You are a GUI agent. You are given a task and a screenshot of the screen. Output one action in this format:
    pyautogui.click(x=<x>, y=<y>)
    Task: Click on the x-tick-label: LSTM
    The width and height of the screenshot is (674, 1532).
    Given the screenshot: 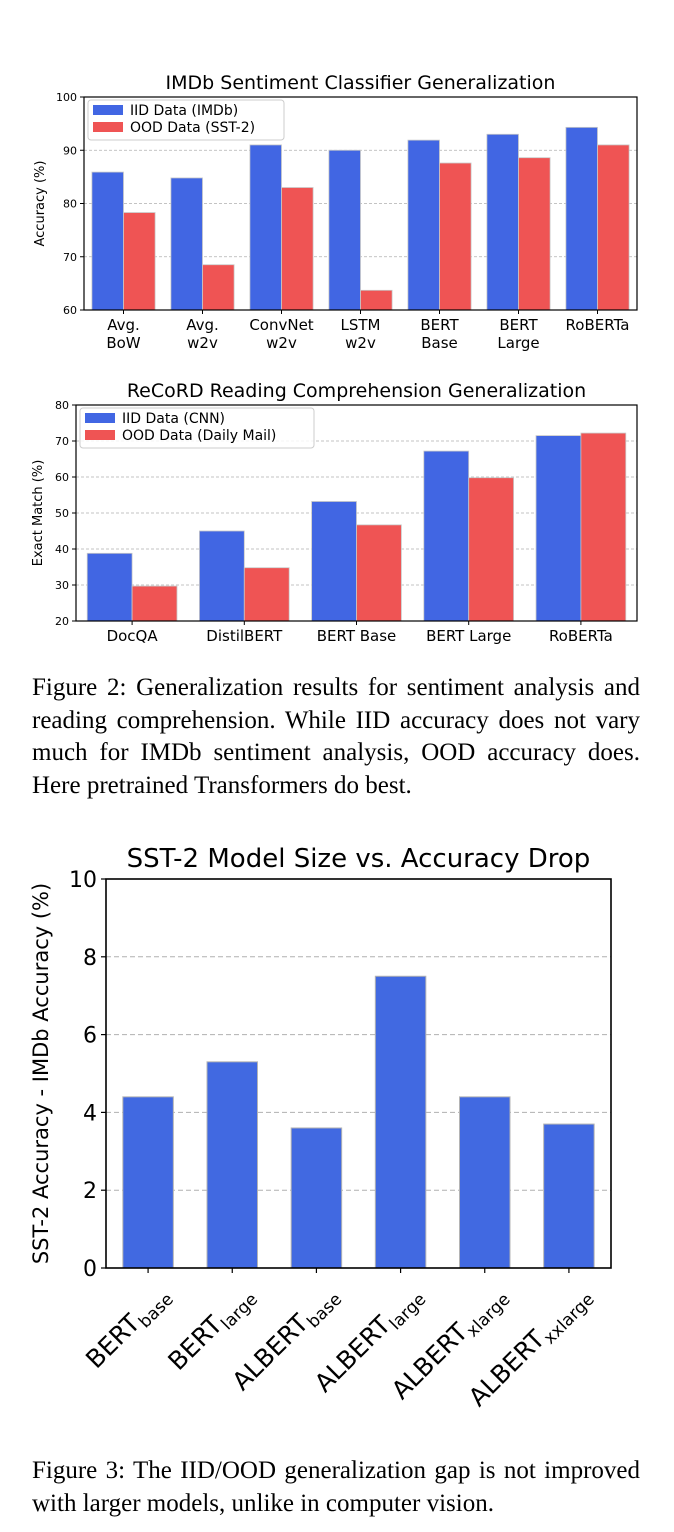 What is the action you would take?
    pyautogui.click(x=361, y=325)
    